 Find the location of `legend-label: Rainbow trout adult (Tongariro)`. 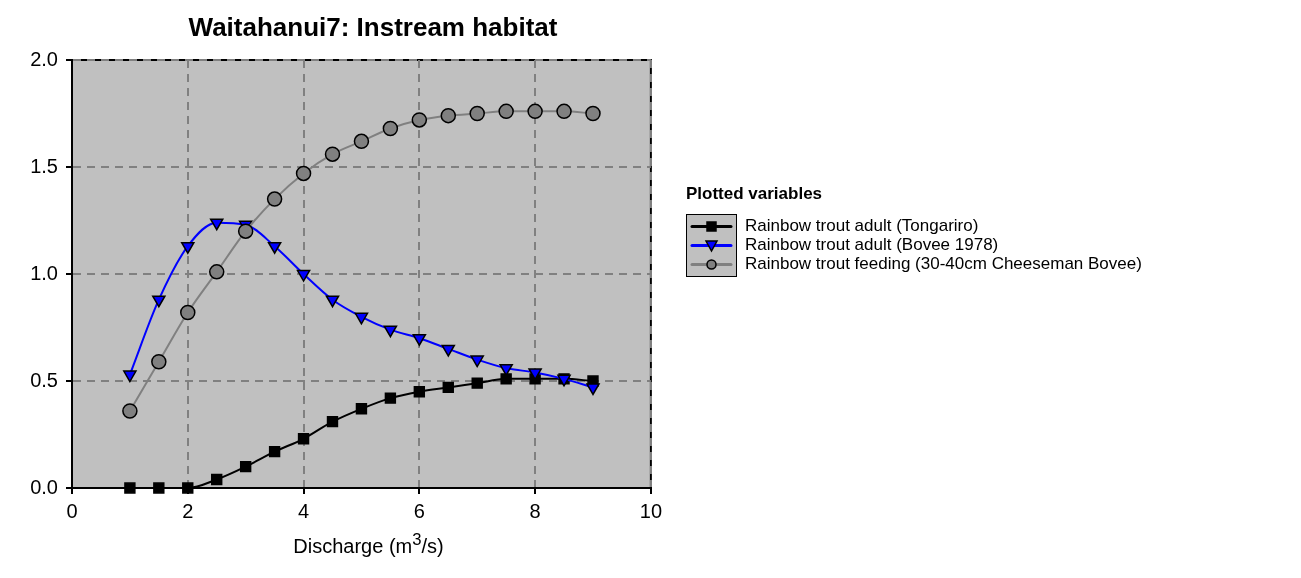

legend-label: Rainbow trout adult (Tongariro) is located at coordinates (862, 225).